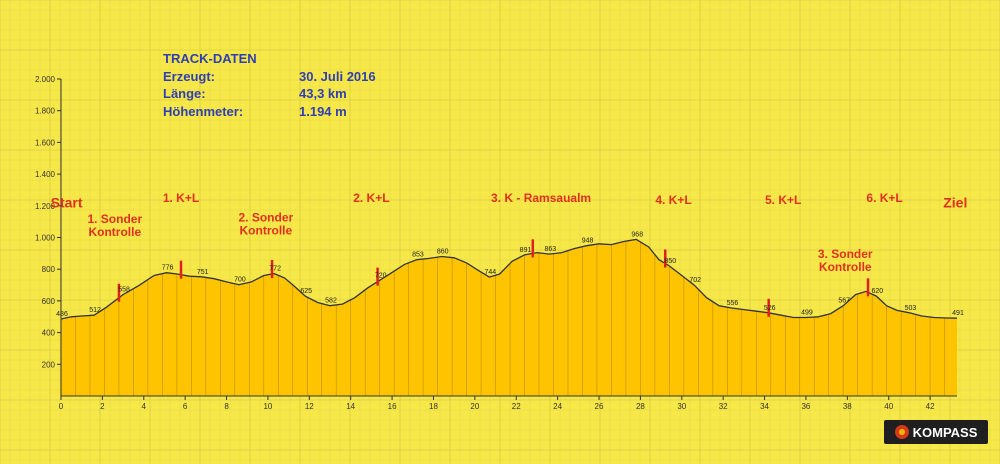  Describe the element at coordinates (381, 275) in the screenshot. I see `elevation-point-label: 720` at that location.